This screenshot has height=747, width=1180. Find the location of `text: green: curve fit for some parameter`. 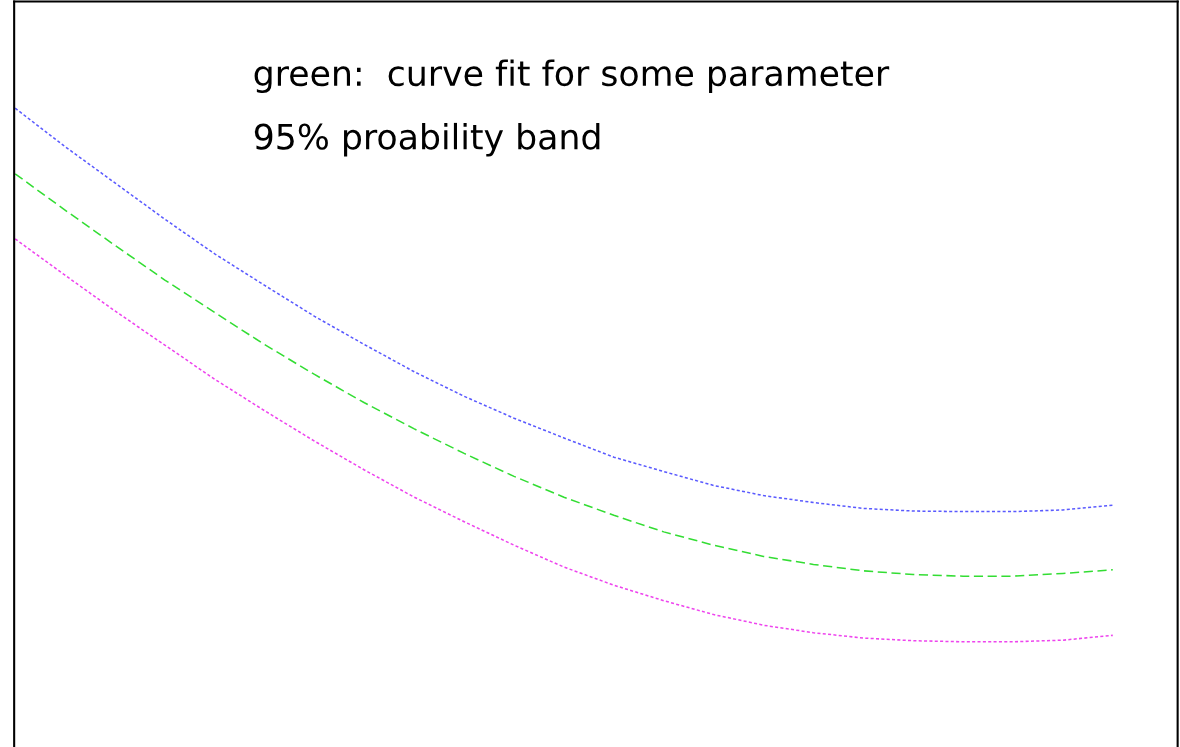

text: green: curve fit for some parameter is located at coordinates (572, 76).